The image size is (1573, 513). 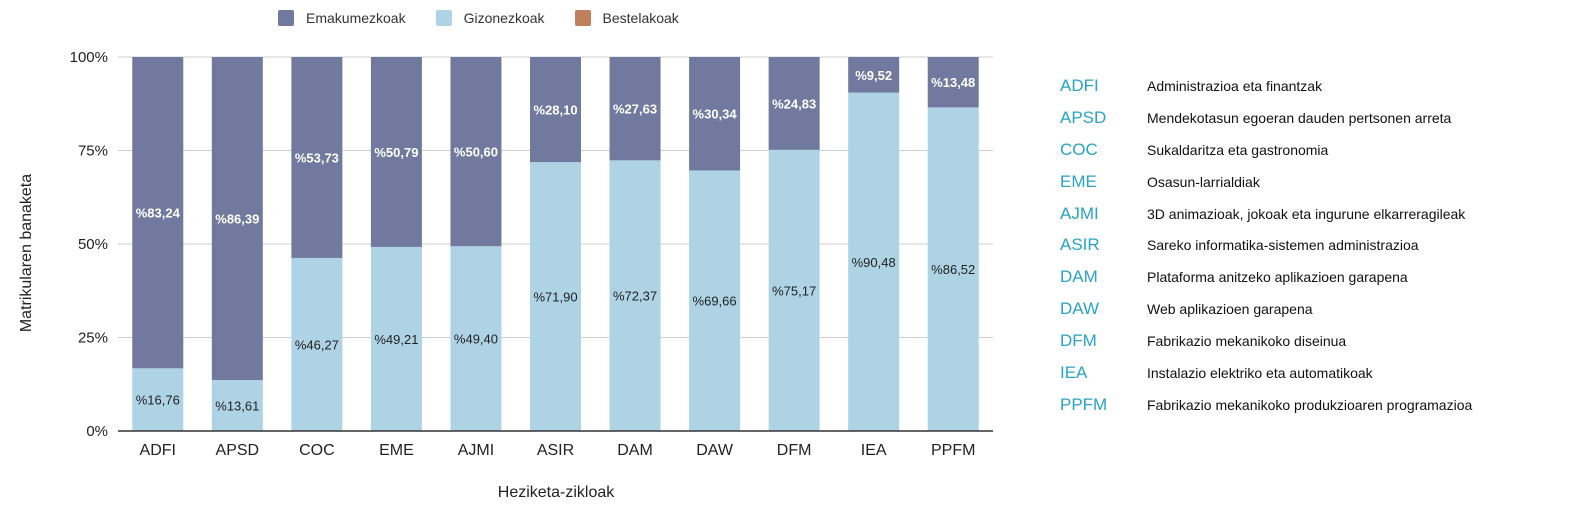 I want to click on data-label: %83,24, so click(x=158, y=213).